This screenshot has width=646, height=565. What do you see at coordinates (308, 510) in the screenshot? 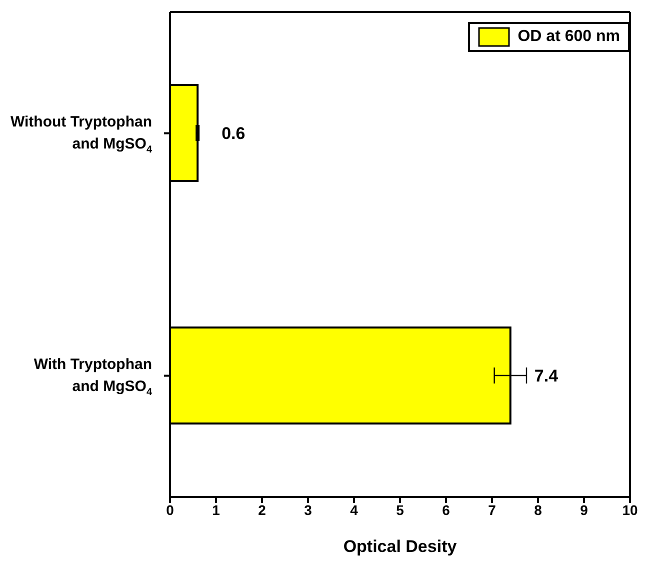
I see `x-tick-label: 3` at bounding box center [308, 510].